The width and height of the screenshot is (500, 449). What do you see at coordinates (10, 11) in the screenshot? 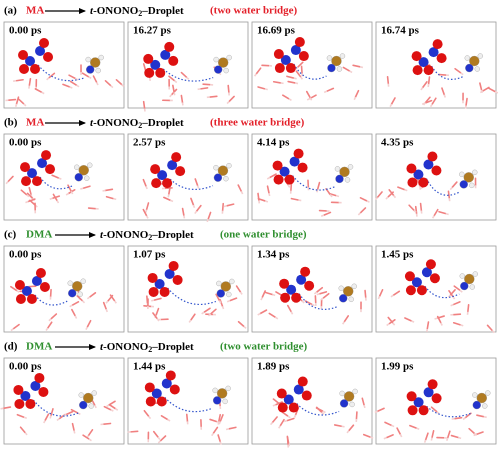
I see `row-label: (a)` at bounding box center [10, 11].